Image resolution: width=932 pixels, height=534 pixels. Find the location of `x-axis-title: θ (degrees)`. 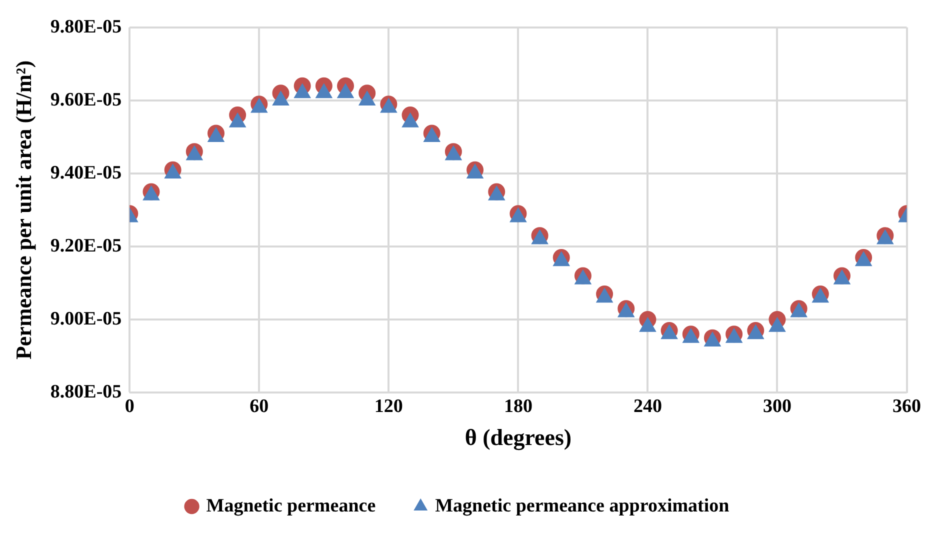

x-axis-title: θ (degrees) is located at coordinates (518, 438).